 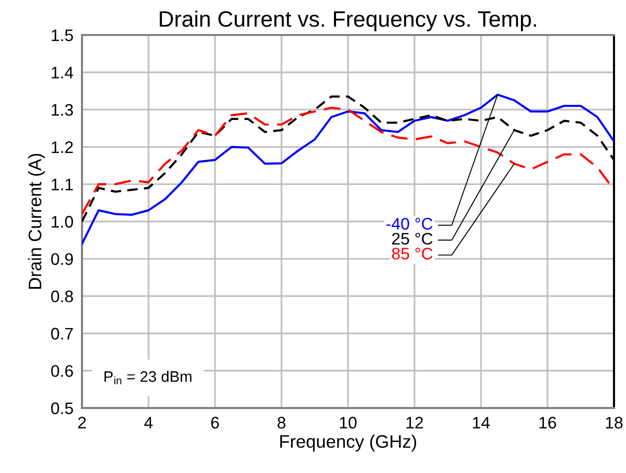 I want to click on x-tick-label: 12, so click(x=414, y=422).